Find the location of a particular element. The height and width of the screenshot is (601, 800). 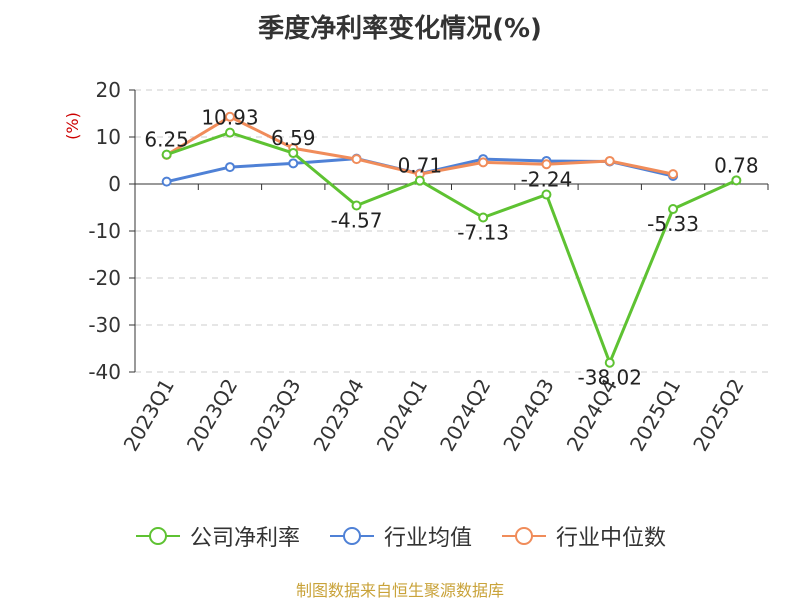

data-label: -2.24 is located at coordinates (547, 180).